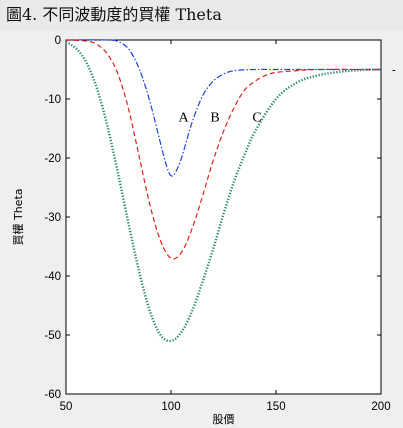  What do you see at coordinates (184, 118) in the screenshot?
I see `curve-label-a: A` at bounding box center [184, 118].